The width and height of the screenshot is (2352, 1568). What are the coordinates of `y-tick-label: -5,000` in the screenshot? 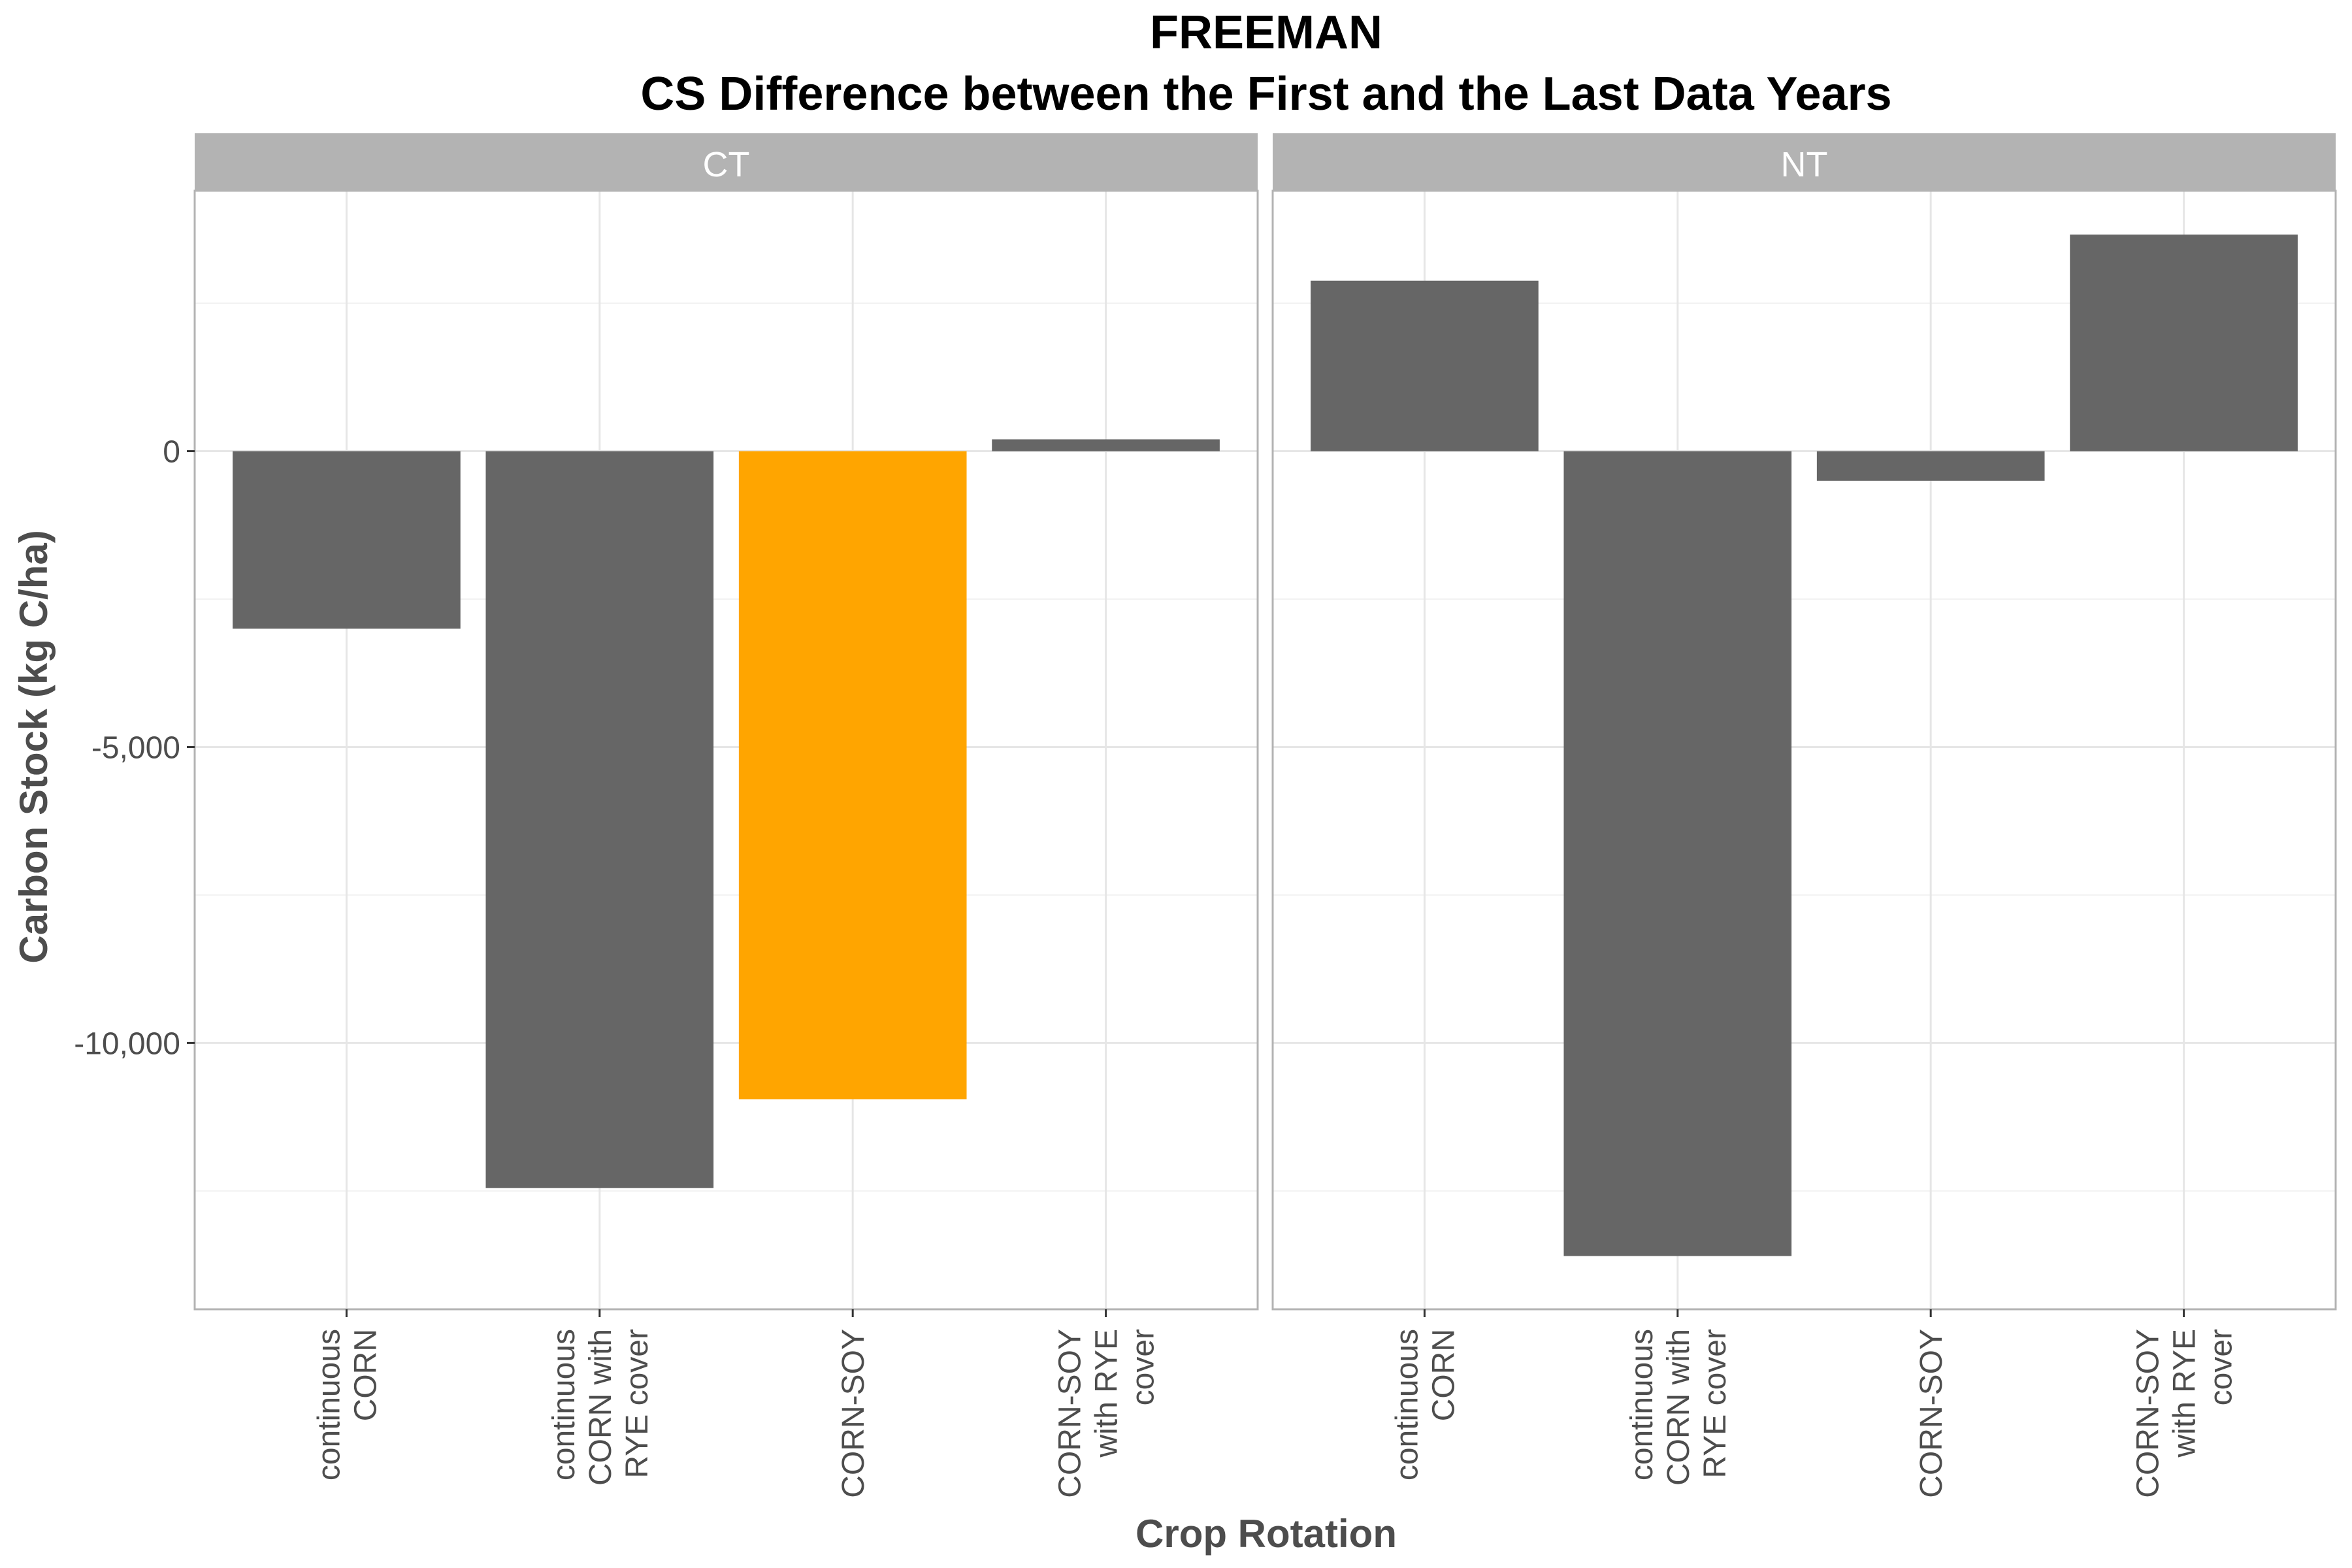 It's located at (135, 747).